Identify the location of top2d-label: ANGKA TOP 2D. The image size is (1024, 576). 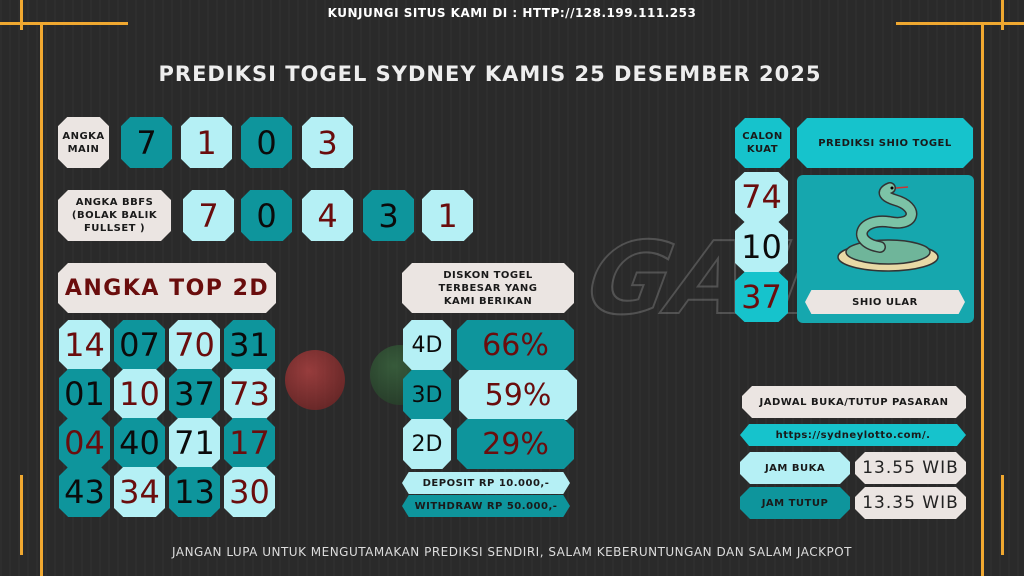
(167, 288).